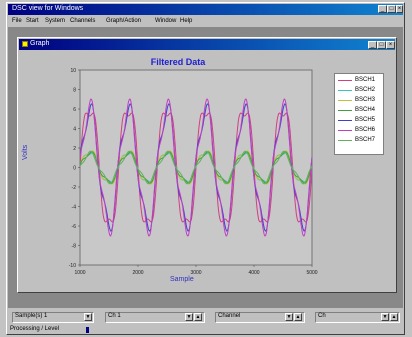 Image resolution: width=412 pixels, height=337 pixels. Describe the element at coordinates (365, 110) in the screenshot. I see `legend-label: BSCH4` at that location.